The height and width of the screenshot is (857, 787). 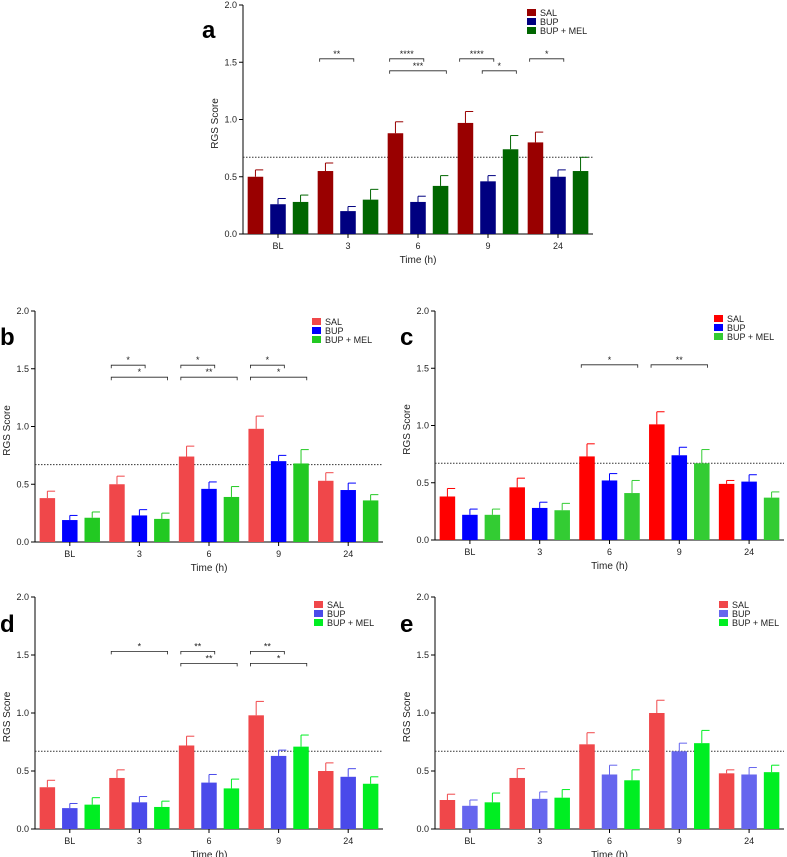 I want to click on y-tick-label: 2.0, so click(x=422, y=311).